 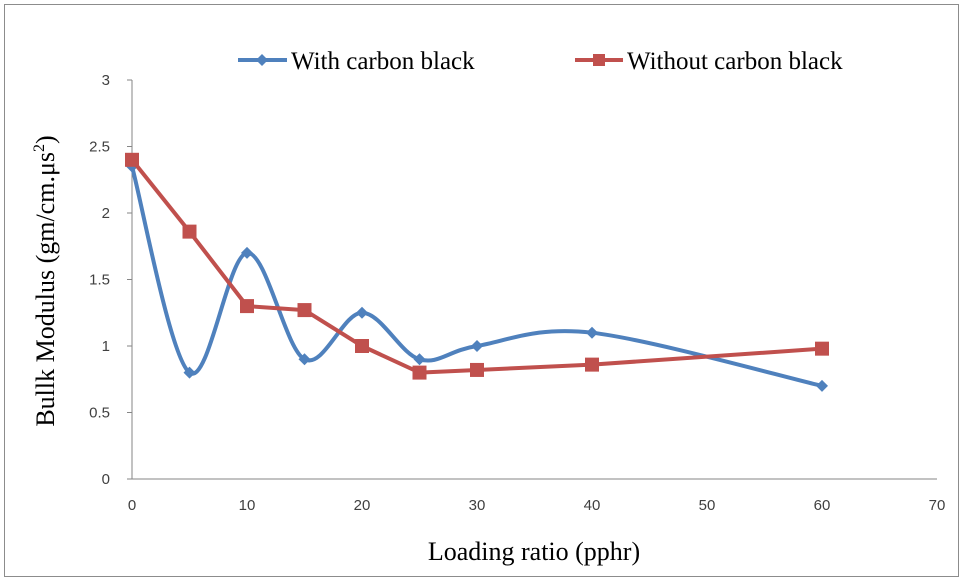 What do you see at coordinates (132, 505) in the screenshot?
I see `x-tick-label: 0` at bounding box center [132, 505].